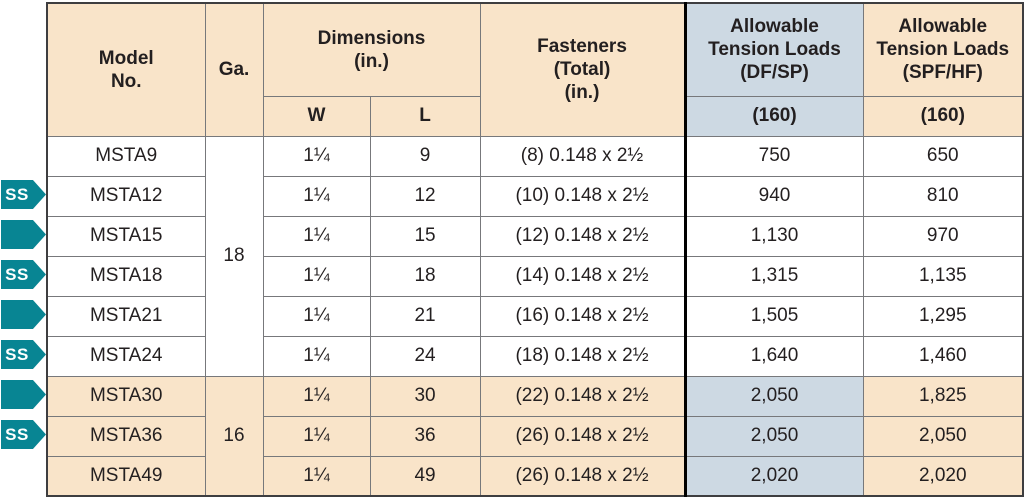  What do you see at coordinates (773, 356) in the screenshot?
I see `cell-load-dfsp: 1,640` at bounding box center [773, 356].